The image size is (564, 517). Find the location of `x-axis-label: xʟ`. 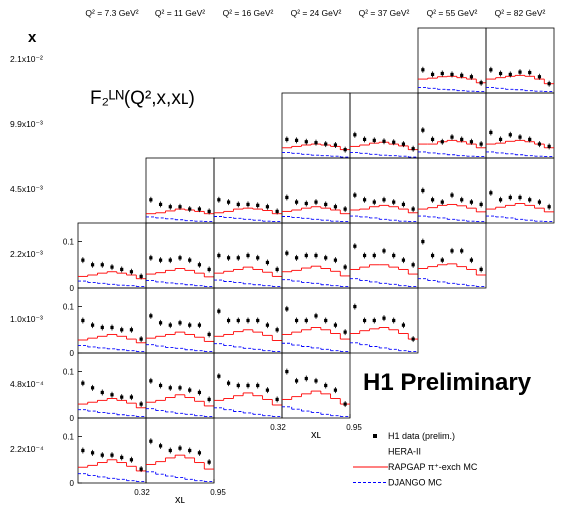

x-axis-label: xʟ is located at coordinates (180, 500).